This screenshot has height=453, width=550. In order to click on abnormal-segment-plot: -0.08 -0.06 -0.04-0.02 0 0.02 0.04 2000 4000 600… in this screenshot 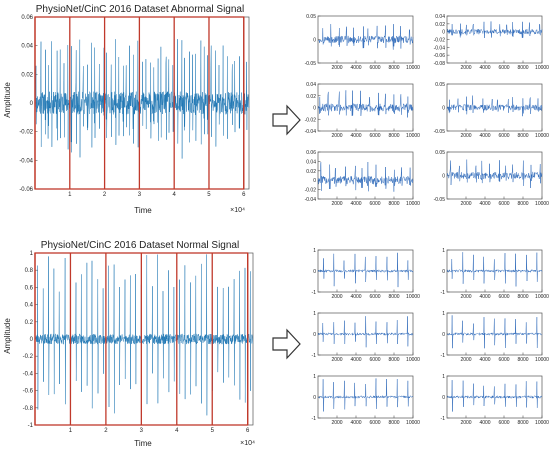, I will do `click(492, 42)`.